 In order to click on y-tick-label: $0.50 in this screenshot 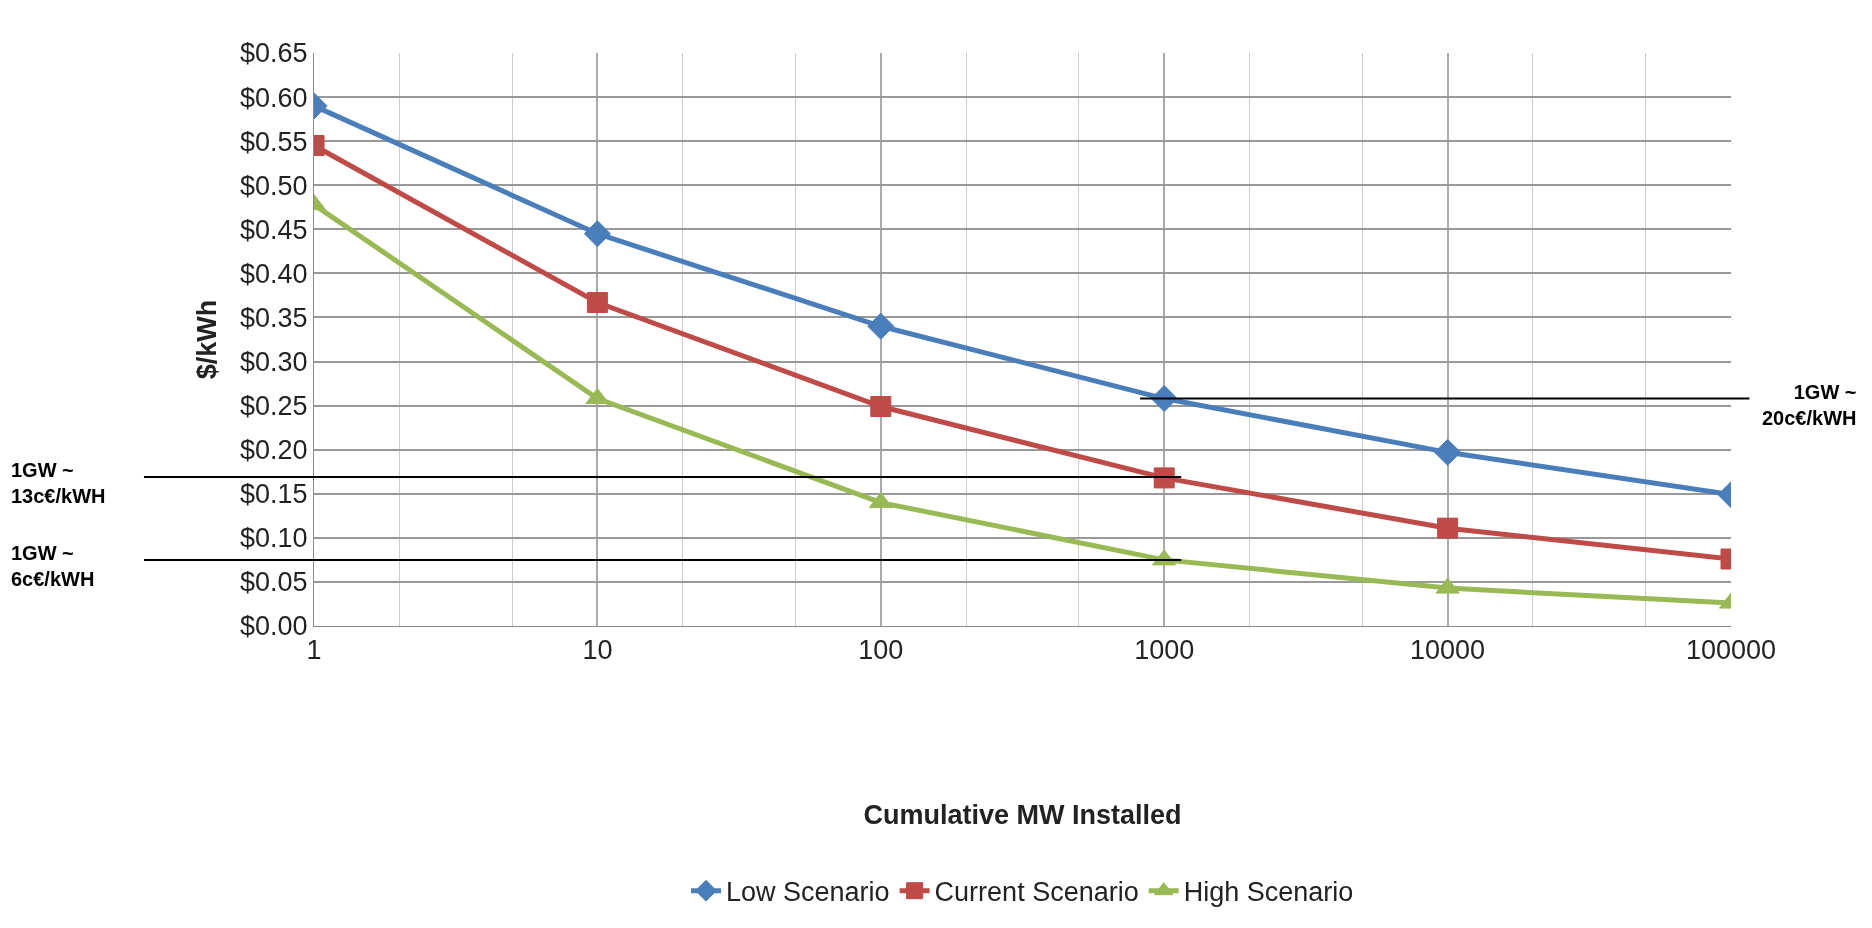, I will do `click(274, 185)`.